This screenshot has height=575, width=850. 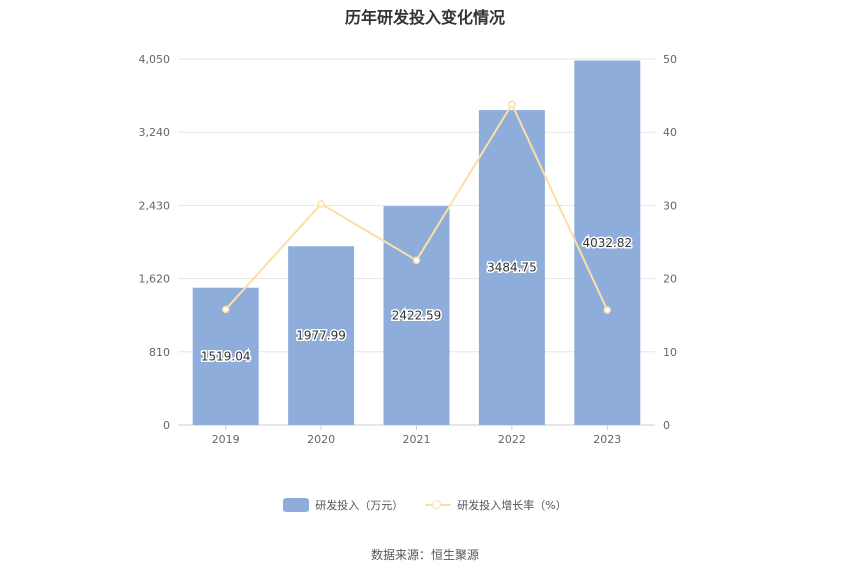 What do you see at coordinates (670, 132) in the screenshot?
I see `y-right-tick-label: 40` at bounding box center [670, 132].